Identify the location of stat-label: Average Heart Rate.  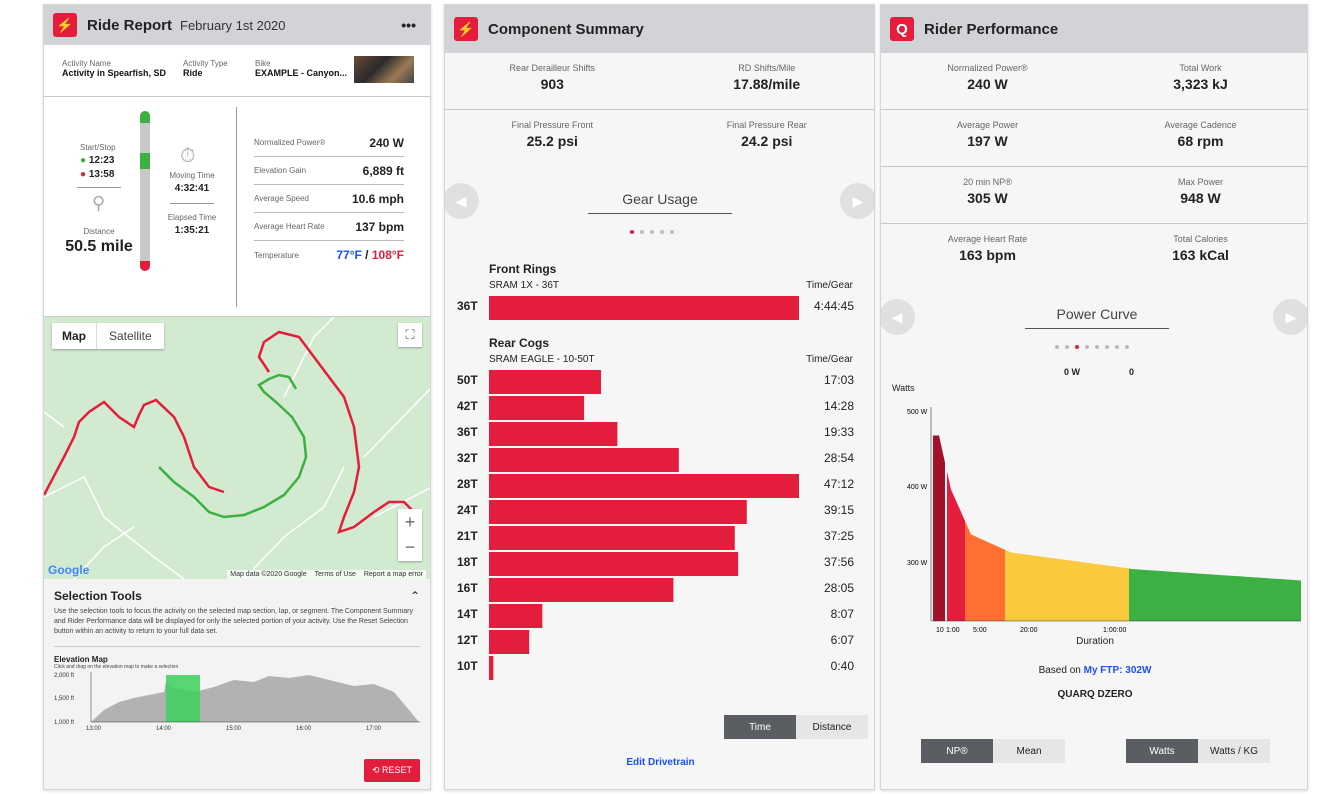
(289, 226).